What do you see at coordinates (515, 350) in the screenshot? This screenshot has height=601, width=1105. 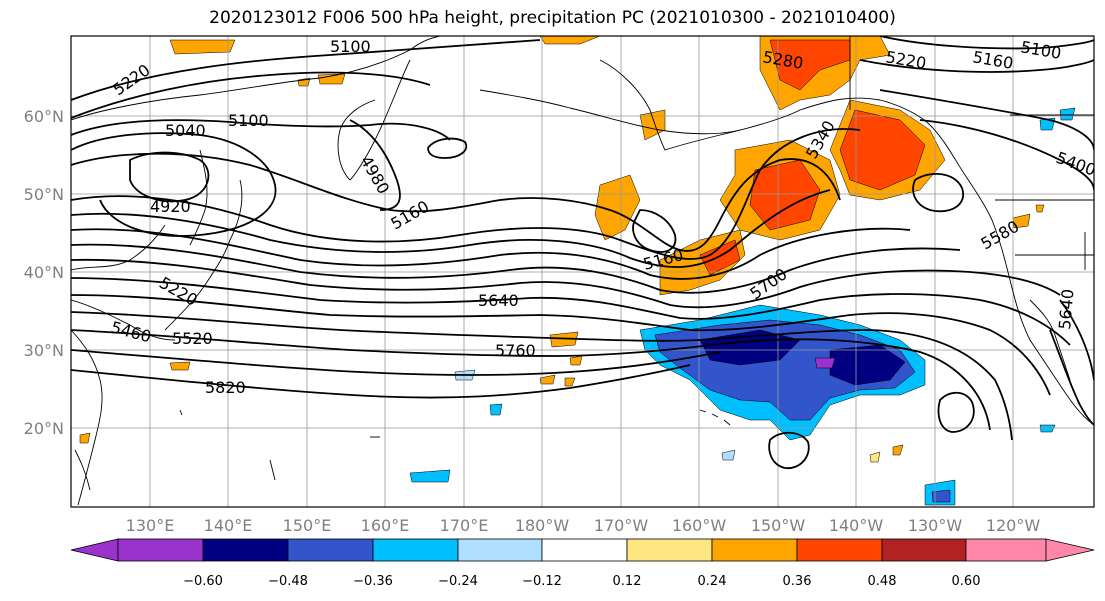 I see `contour-label: 5760` at bounding box center [515, 350].